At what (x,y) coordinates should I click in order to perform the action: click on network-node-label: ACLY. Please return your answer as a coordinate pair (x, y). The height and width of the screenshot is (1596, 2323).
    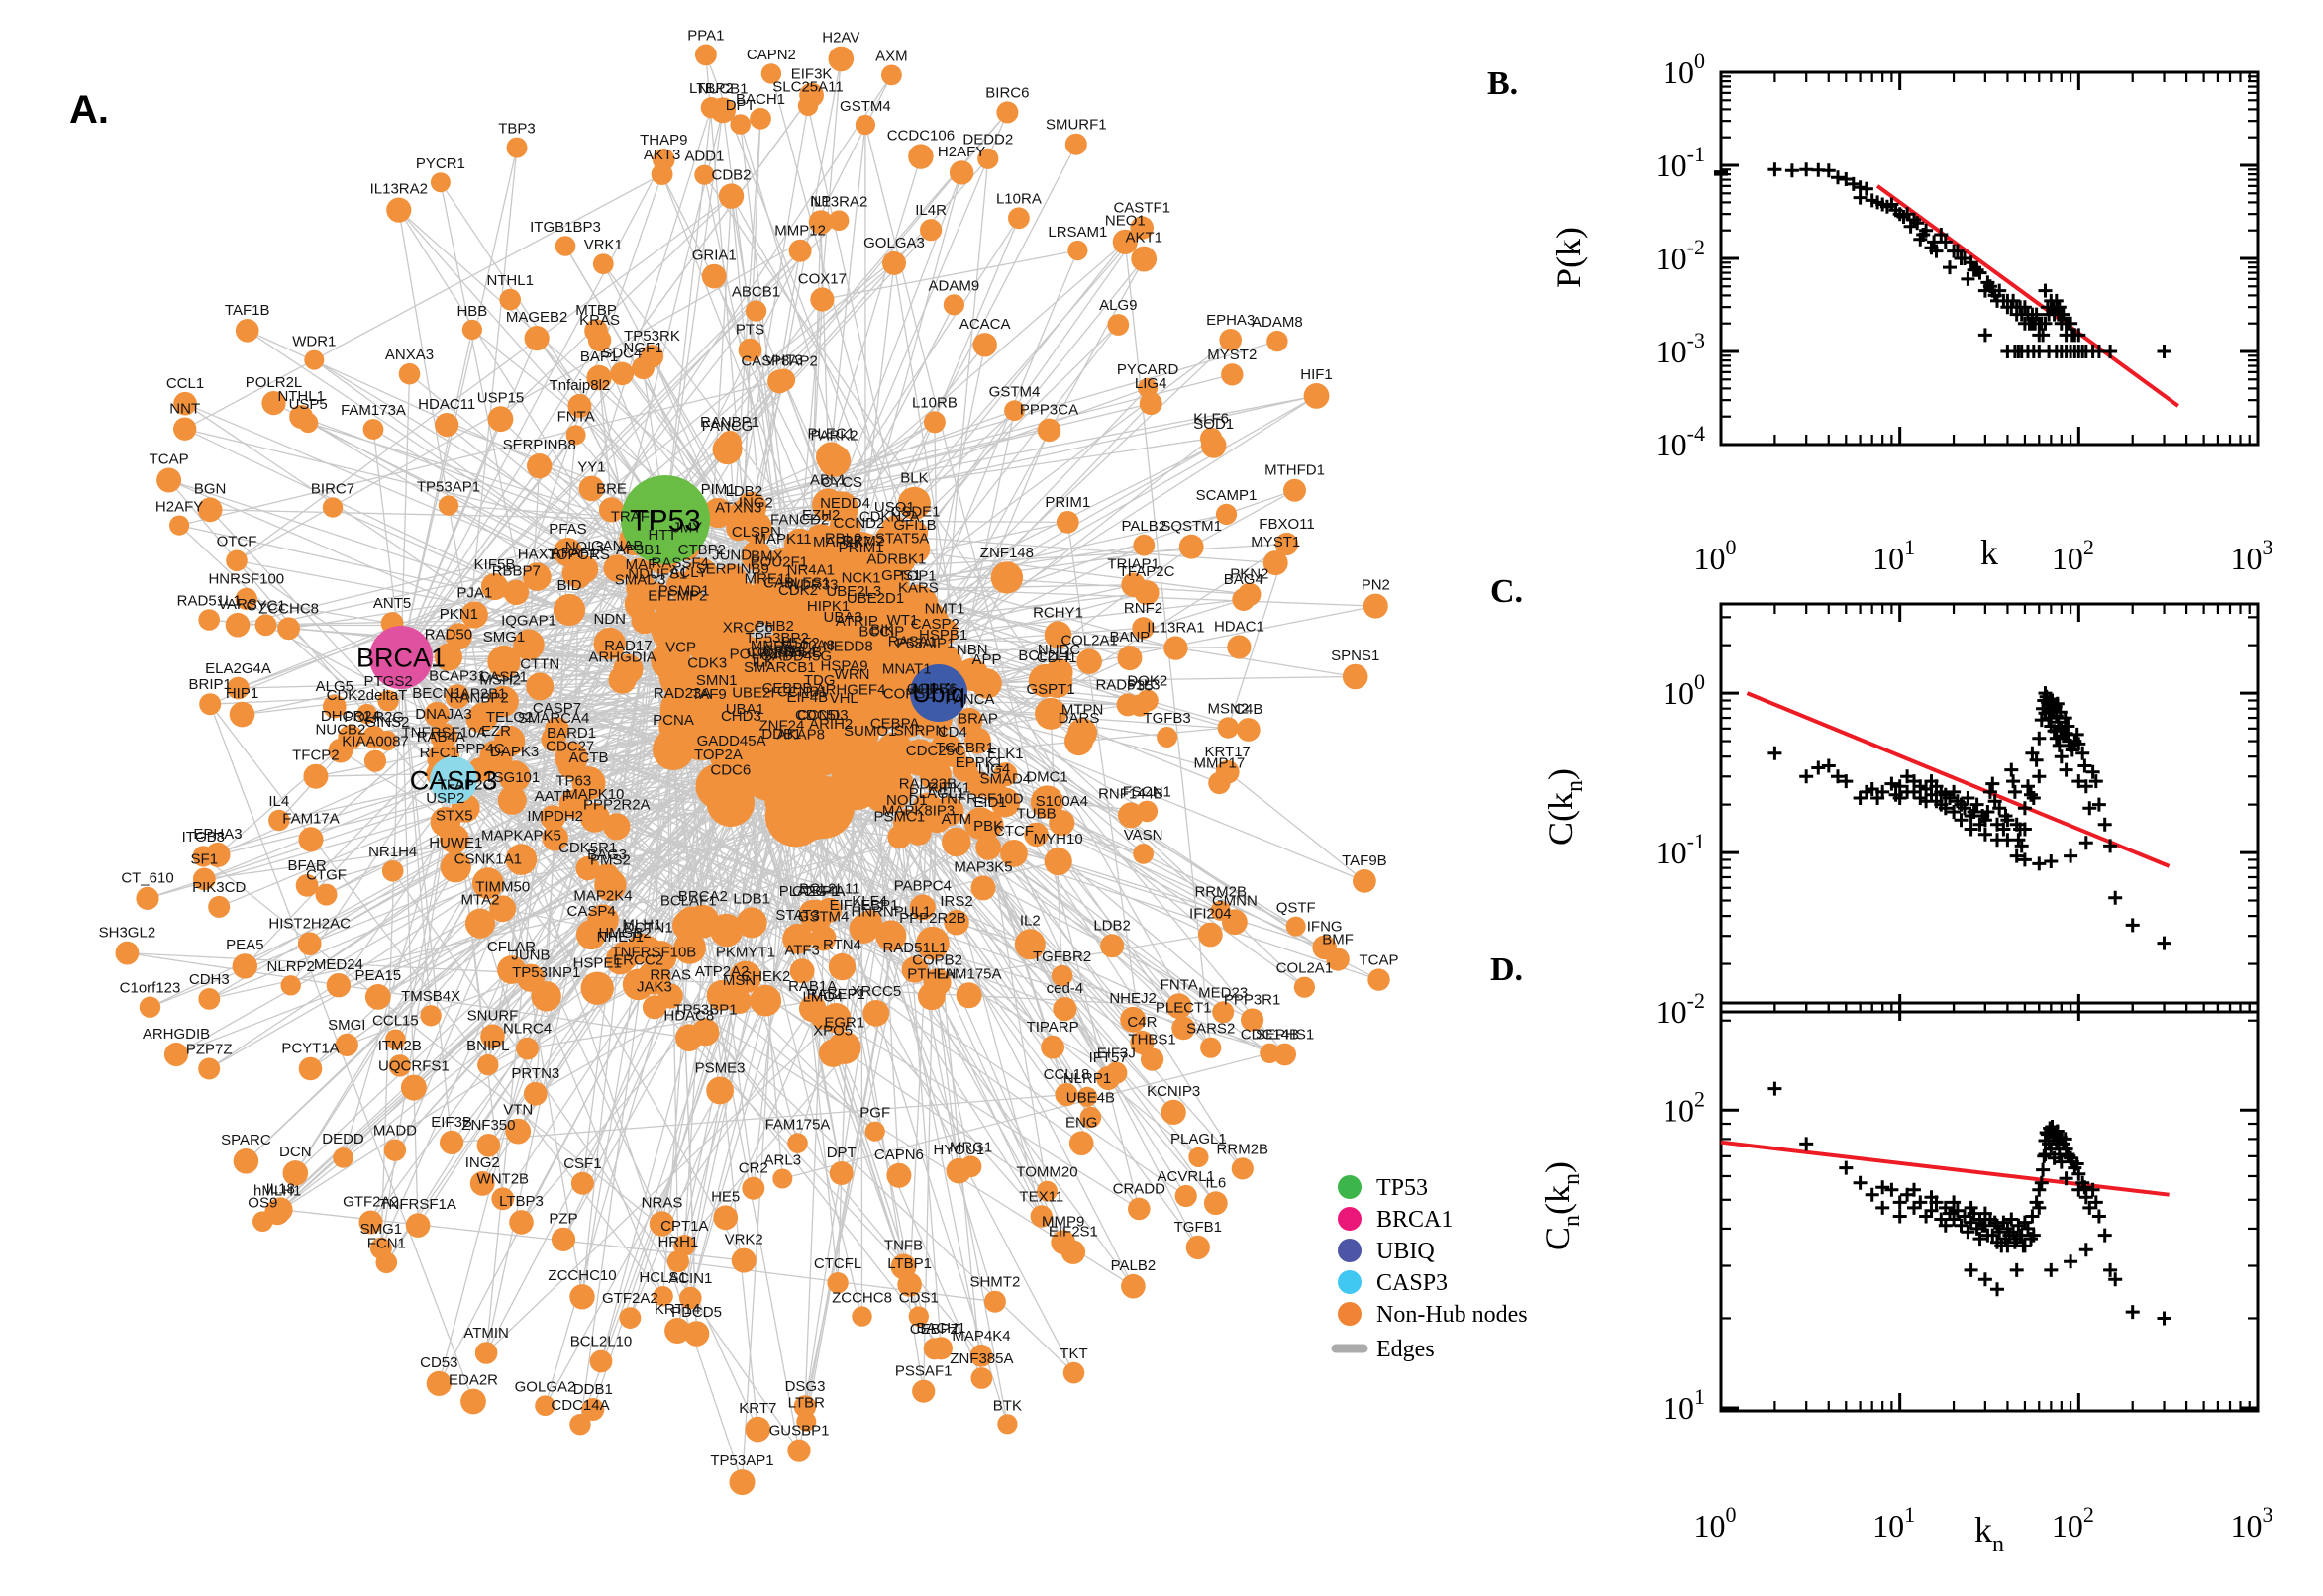
    Looking at the image, I should click on (688, 572).